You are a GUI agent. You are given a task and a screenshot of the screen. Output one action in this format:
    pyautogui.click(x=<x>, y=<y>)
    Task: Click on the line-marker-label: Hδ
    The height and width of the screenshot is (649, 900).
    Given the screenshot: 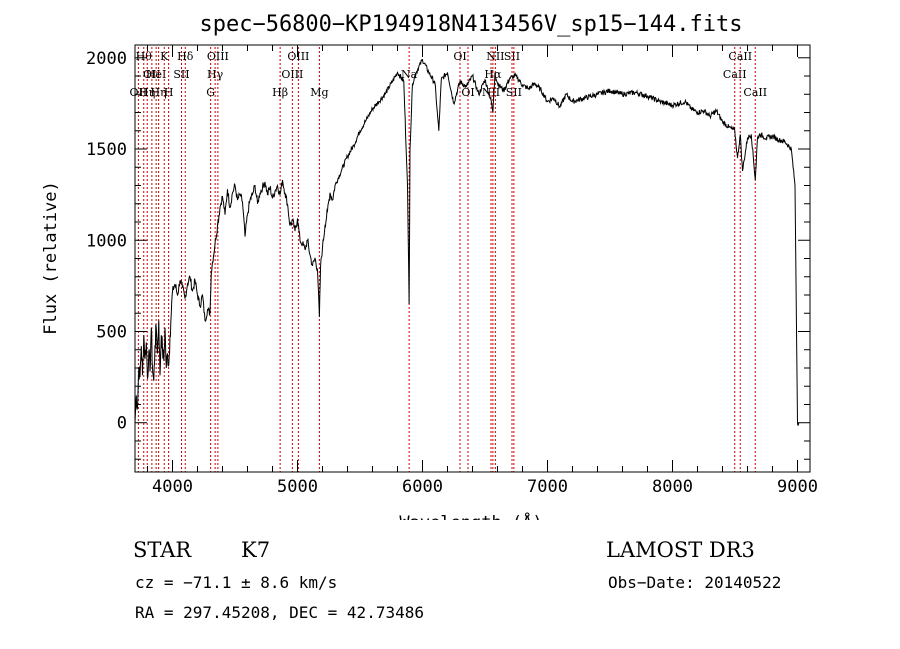 What is the action you would take?
    pyautogui.click(x=185, y=56)
    